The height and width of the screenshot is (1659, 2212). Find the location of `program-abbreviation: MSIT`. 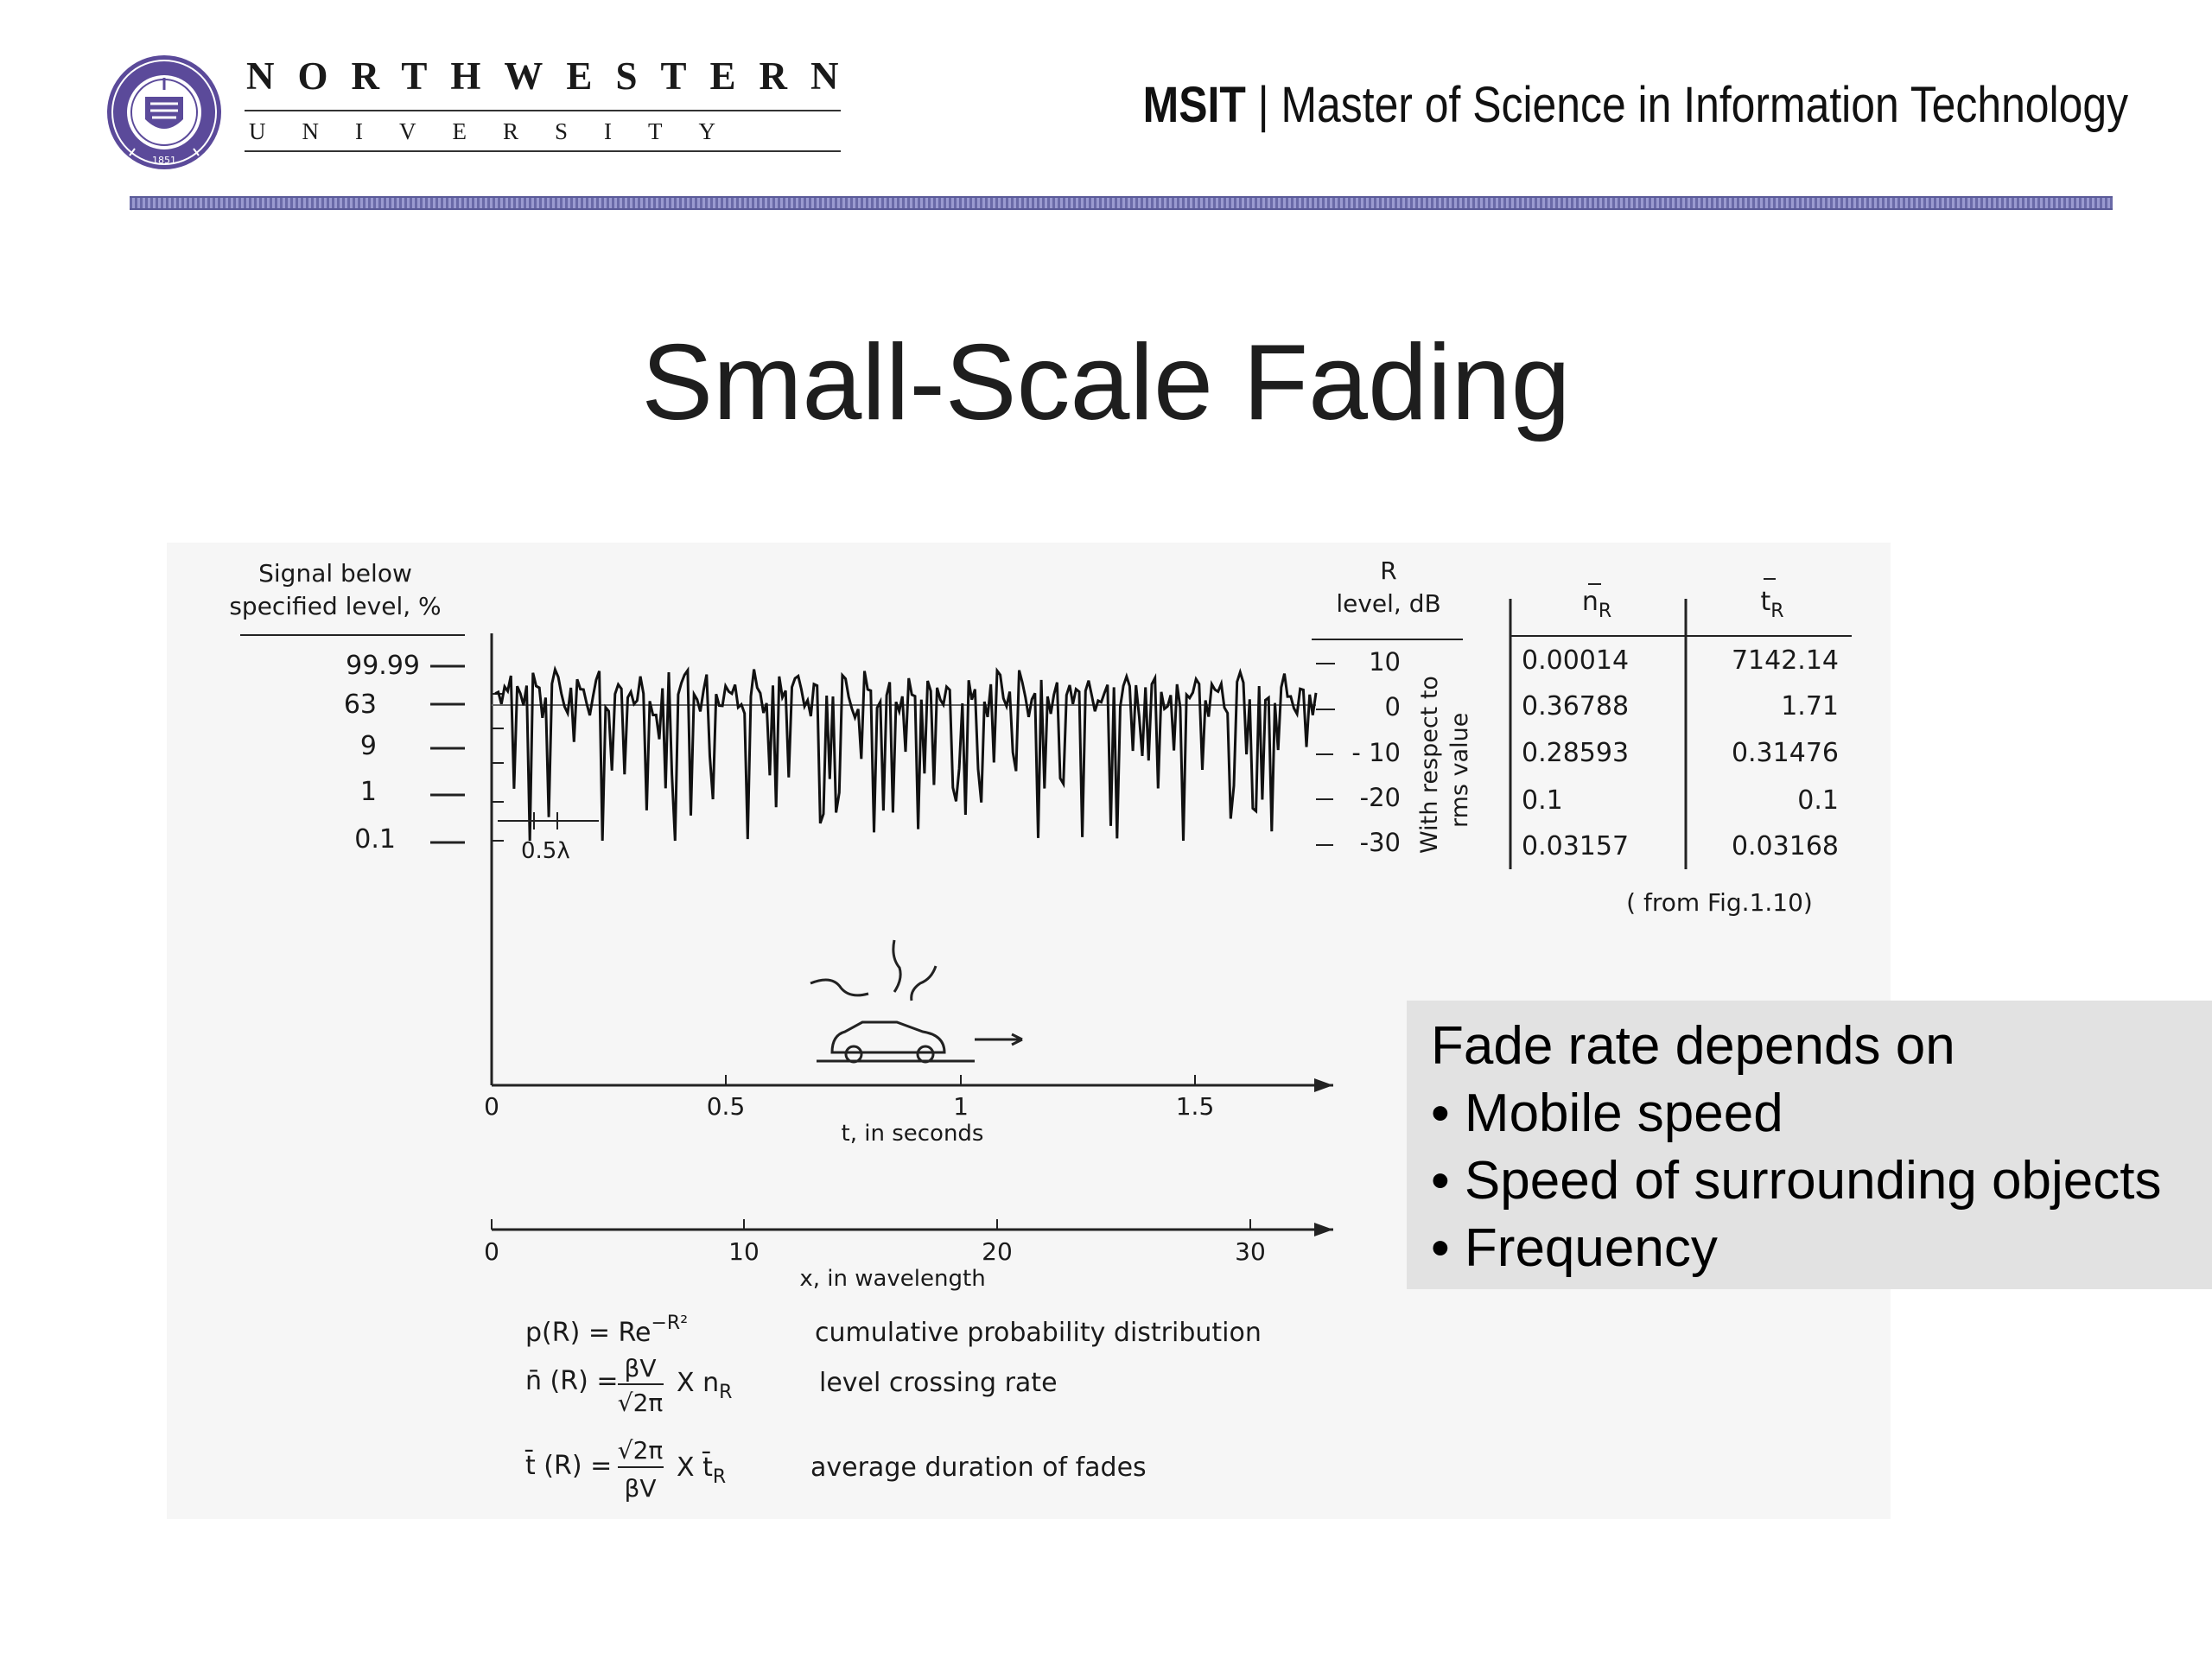

program-abbreviation: MSIT is located at coordinates (1194, 105).